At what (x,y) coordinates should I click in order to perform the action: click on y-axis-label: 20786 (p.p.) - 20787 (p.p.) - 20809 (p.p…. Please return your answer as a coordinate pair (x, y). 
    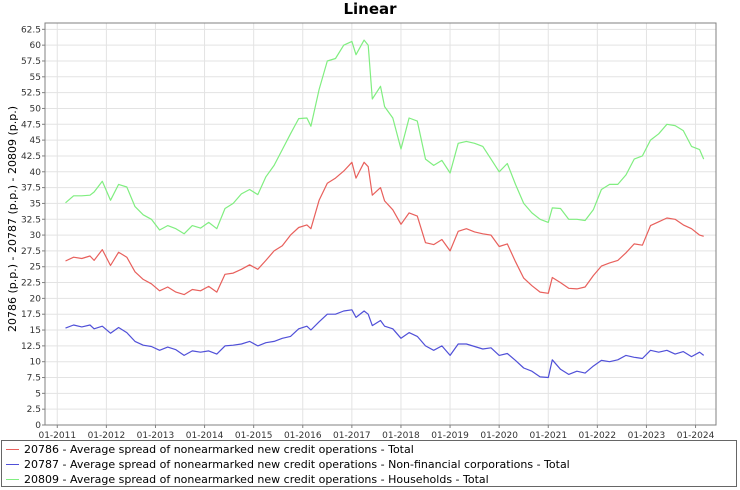
    Looking at the image, I should click on (12, 219).